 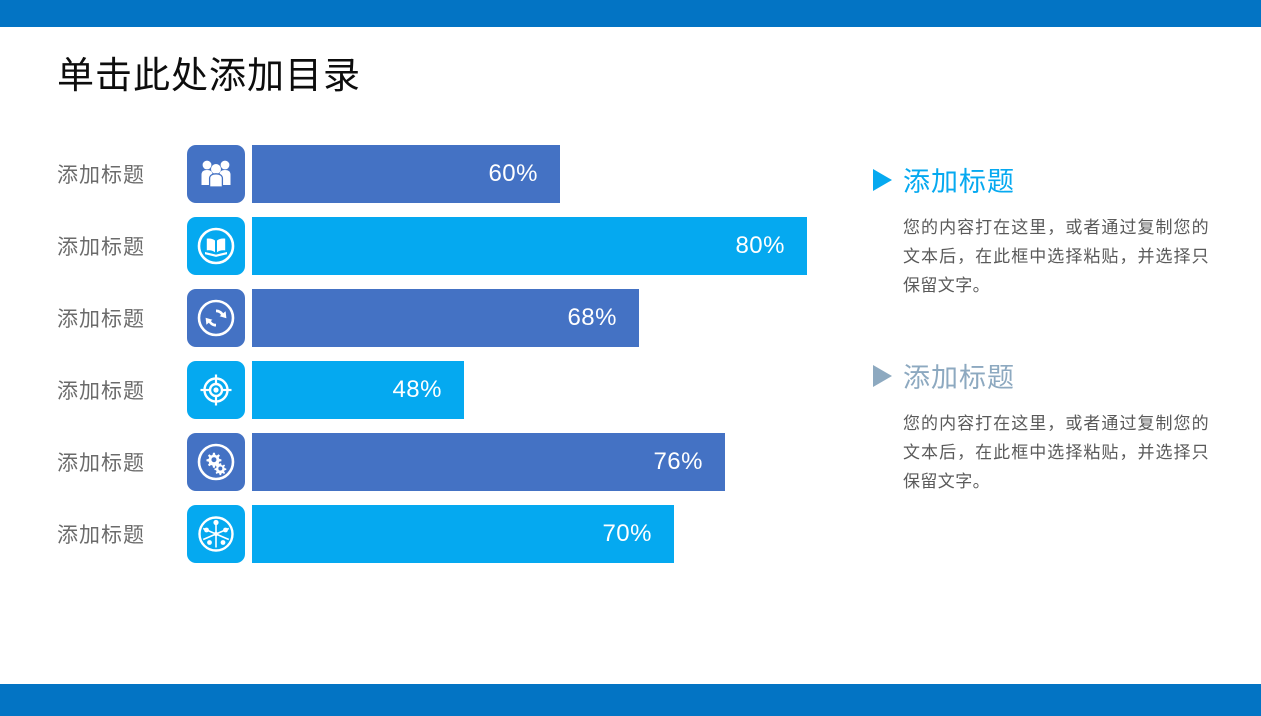 I want to click on chart-row: 添加标题 70%, so click(x=457, y=534).